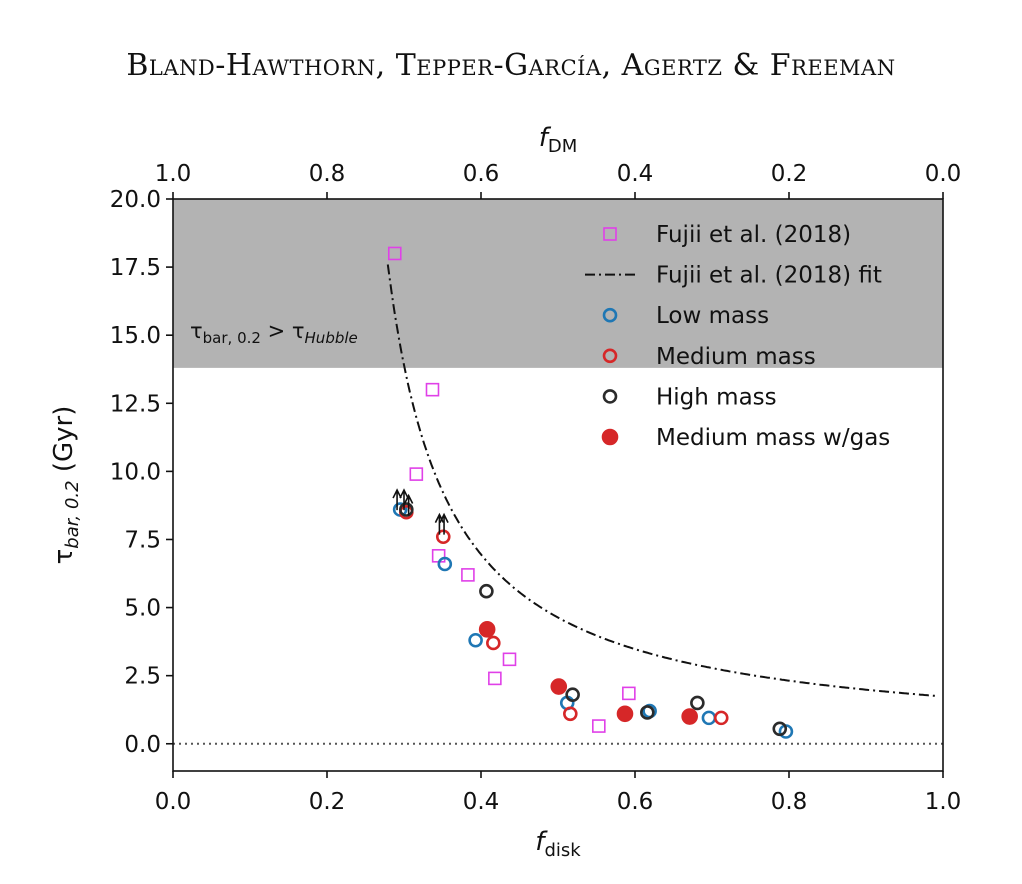 The height and width of the screenshot is (884, 1022). What do you see at coordinates (736, 357) in the screenshot?
I see `legend-label: Medium mass` at bounding box center [736, 357].